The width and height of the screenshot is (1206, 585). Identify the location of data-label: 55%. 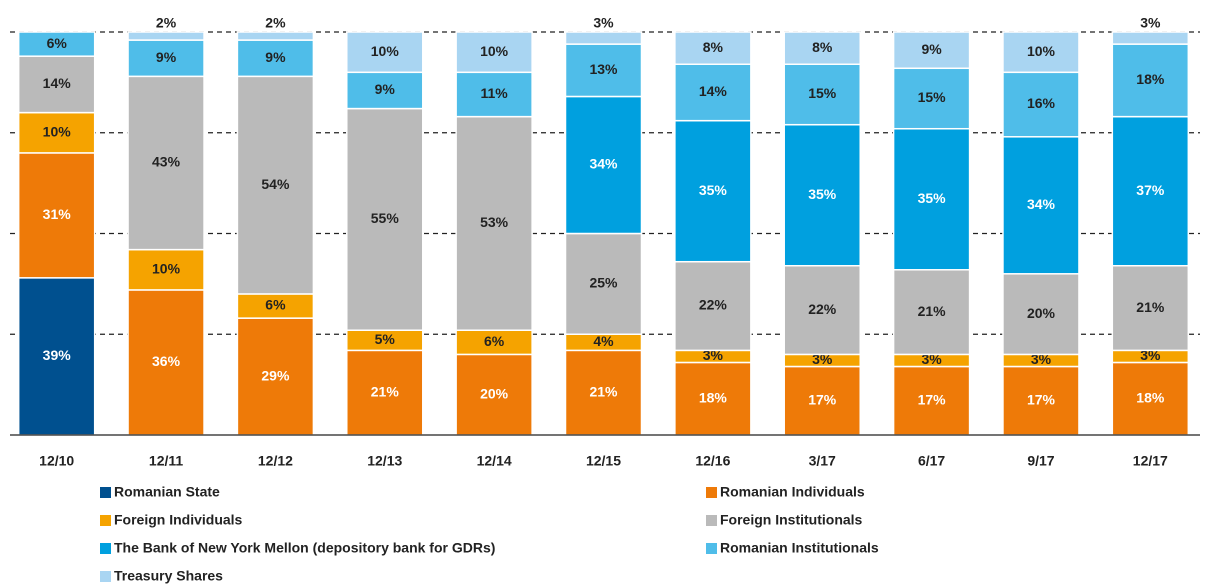
(385, 218).